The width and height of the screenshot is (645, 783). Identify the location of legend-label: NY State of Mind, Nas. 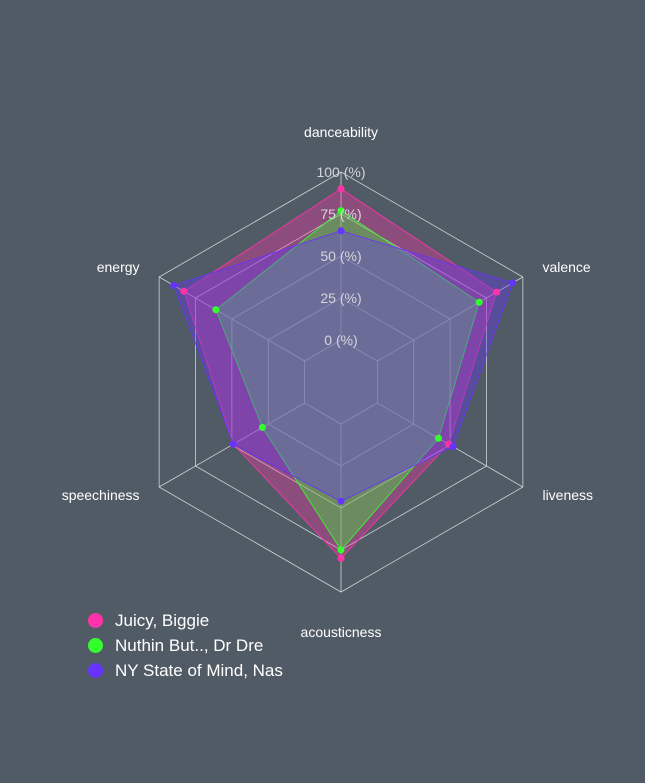
(199, 670).